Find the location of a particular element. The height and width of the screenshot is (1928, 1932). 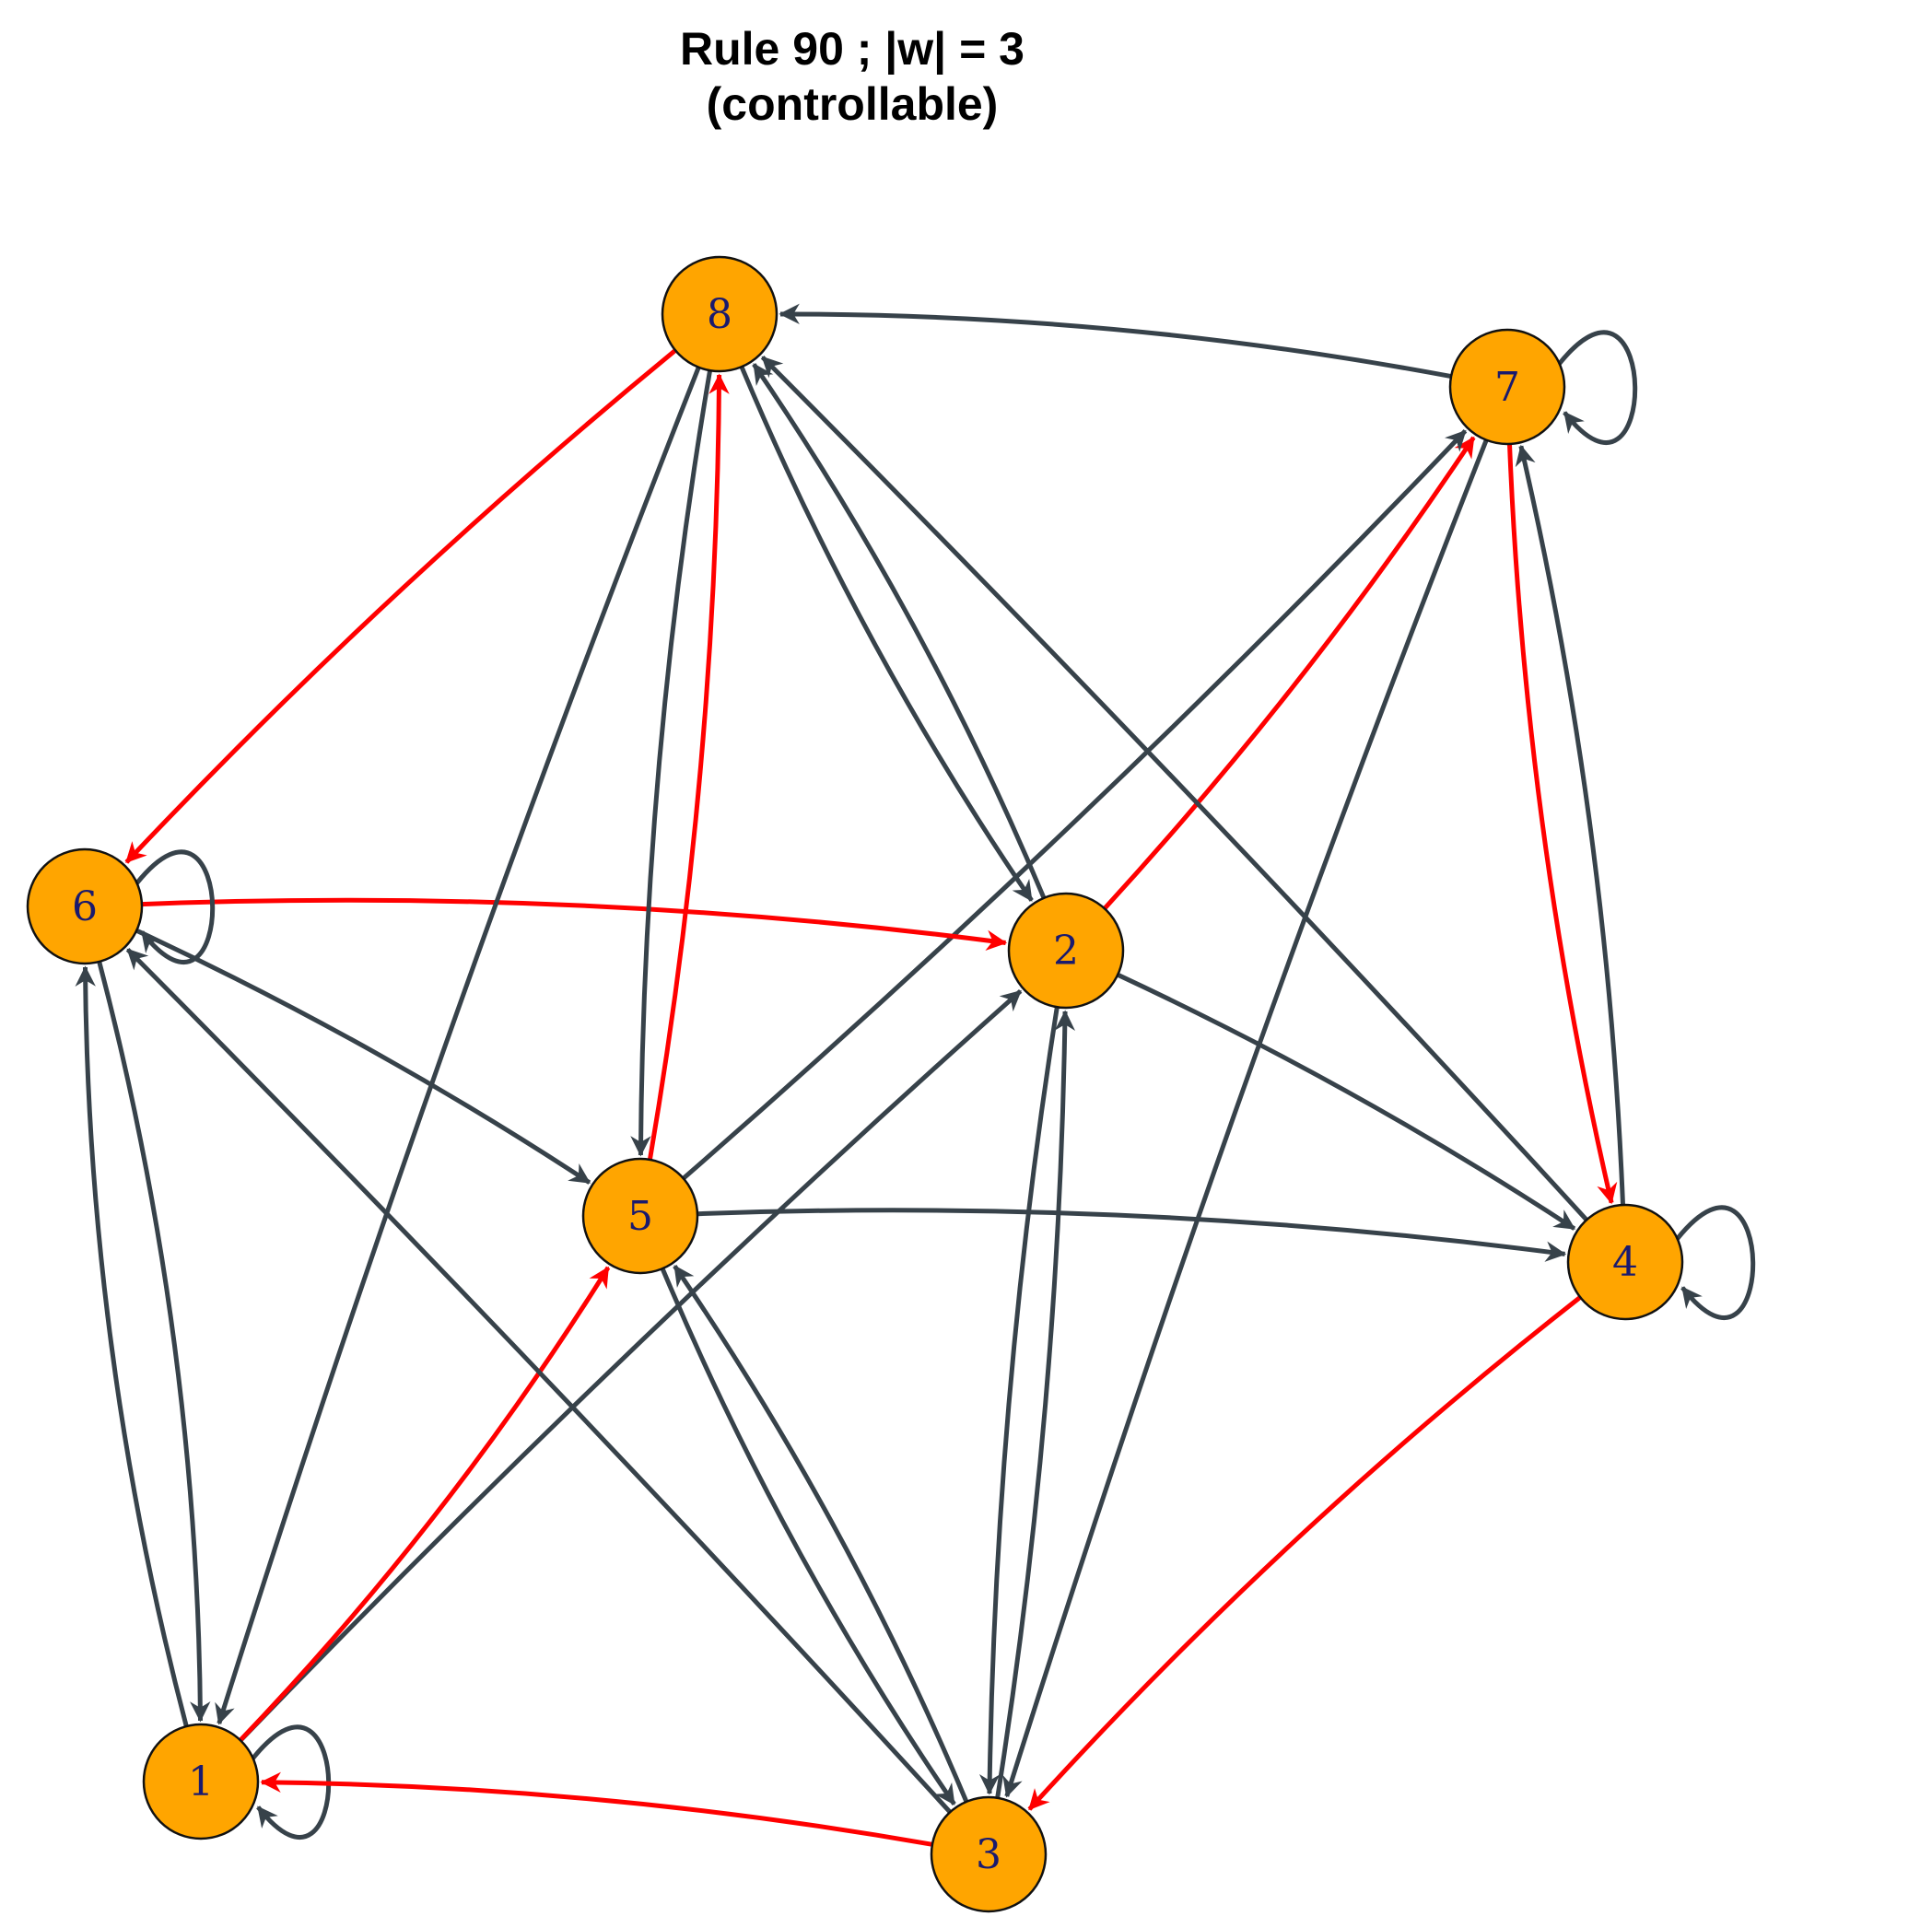

node-6-label: 6 is located at coordinates (85, 906).